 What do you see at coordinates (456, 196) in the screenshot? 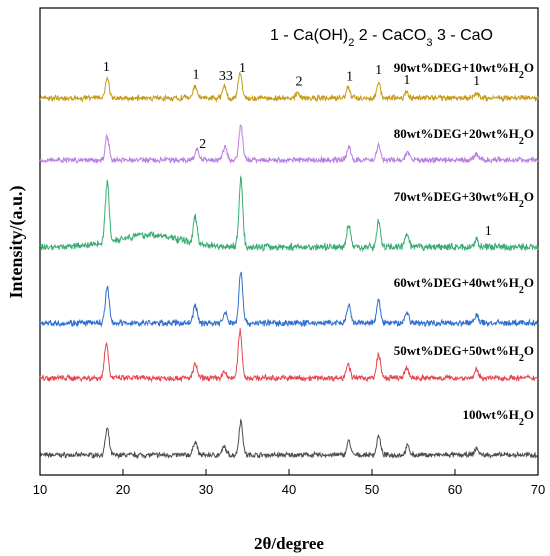
I see `series-label-main: 70wt%DEG+30wt%H` at bounding box center [456, 196].